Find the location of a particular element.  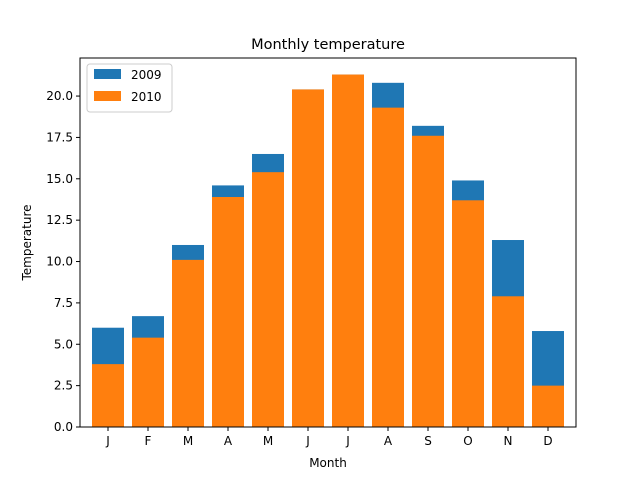

y-tick-label-0: 0.0 is located at coordinates (63, 427).